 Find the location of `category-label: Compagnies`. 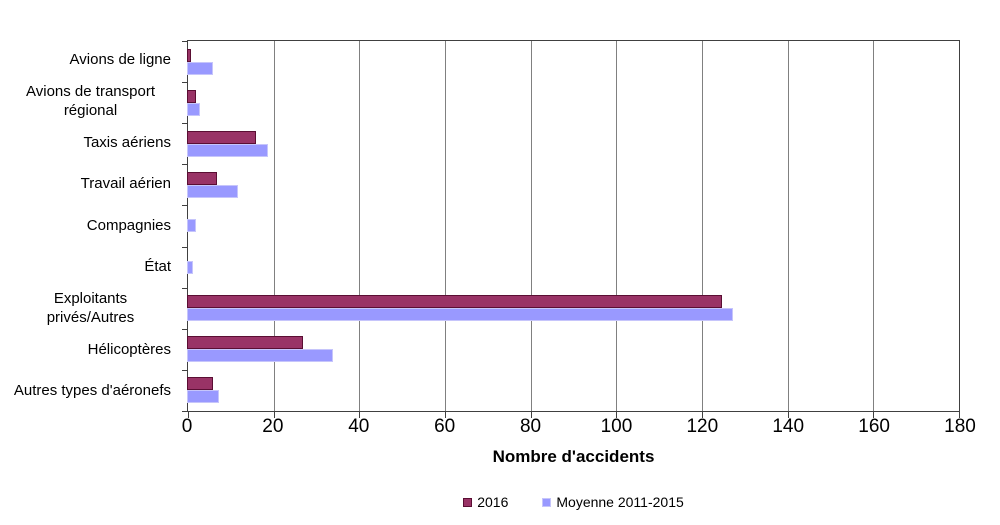

category-label: Compagnies is located at coordinates (90, 225).